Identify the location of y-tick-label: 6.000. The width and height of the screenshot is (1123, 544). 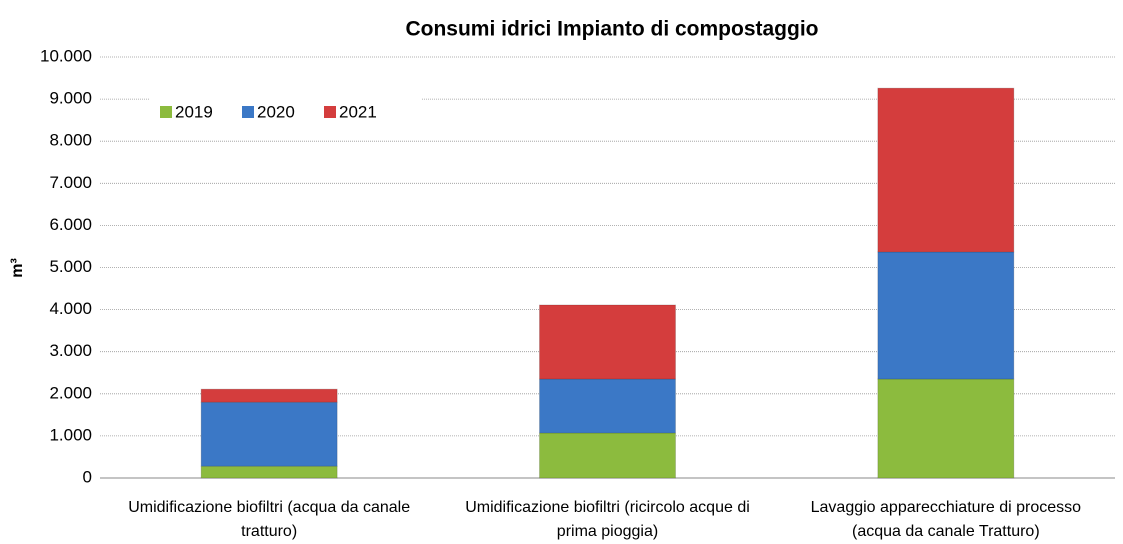
(70, 224).